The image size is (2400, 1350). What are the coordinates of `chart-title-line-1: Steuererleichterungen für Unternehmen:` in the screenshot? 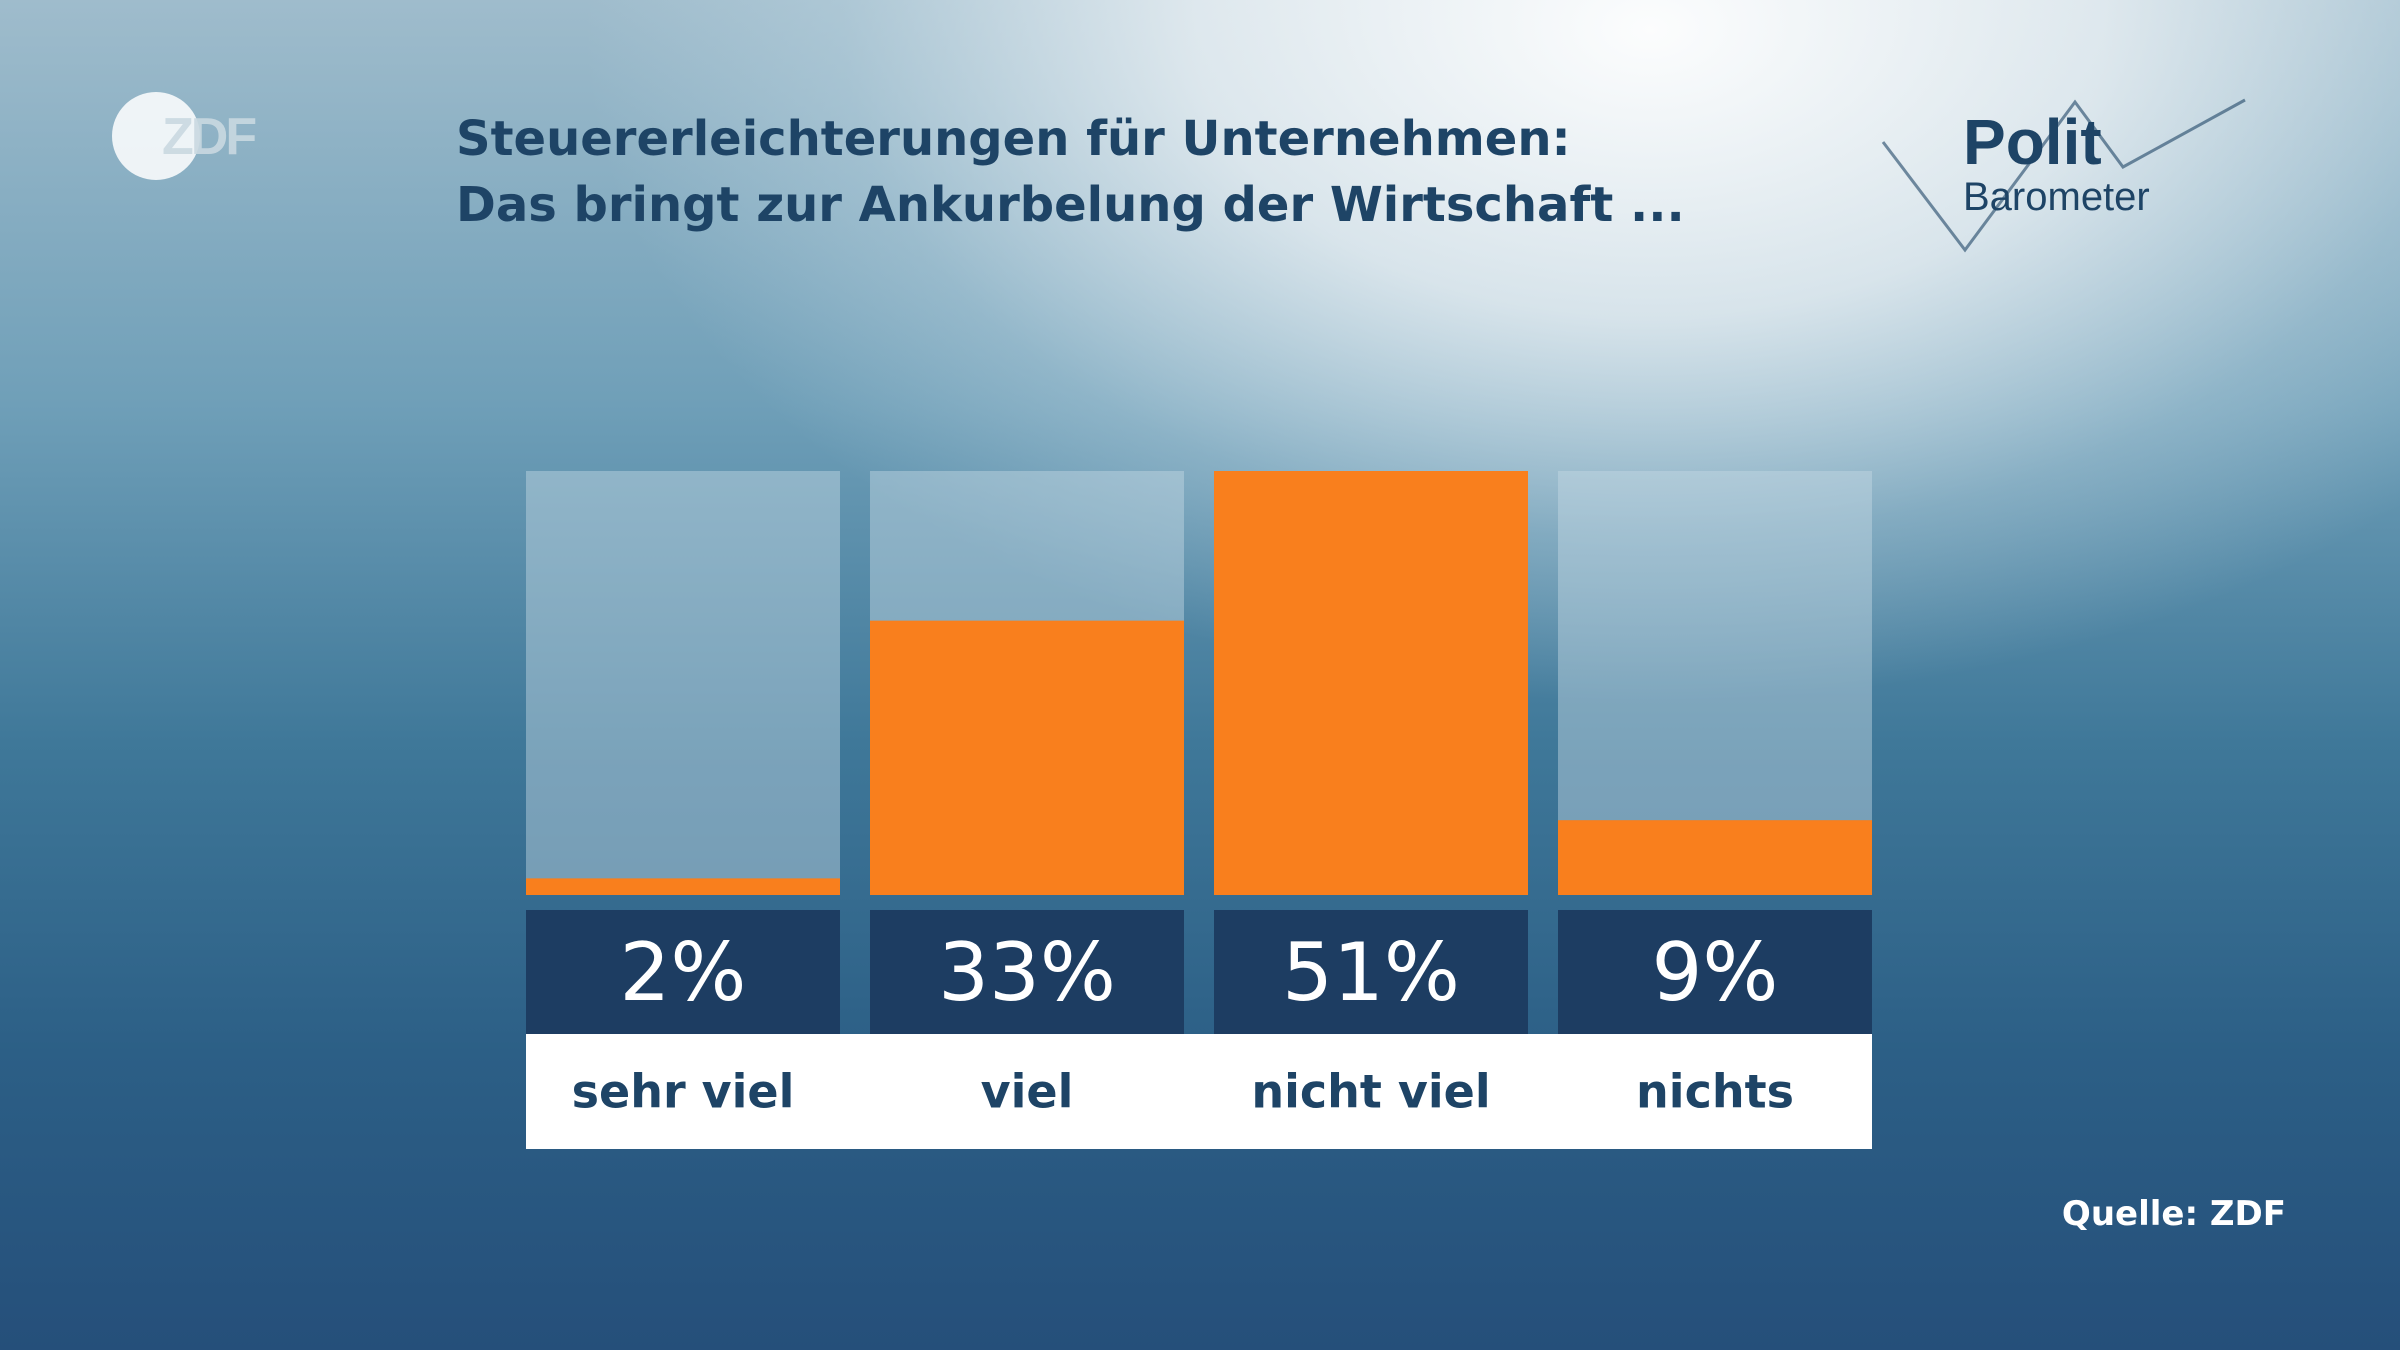 It's located at (1013, 139).